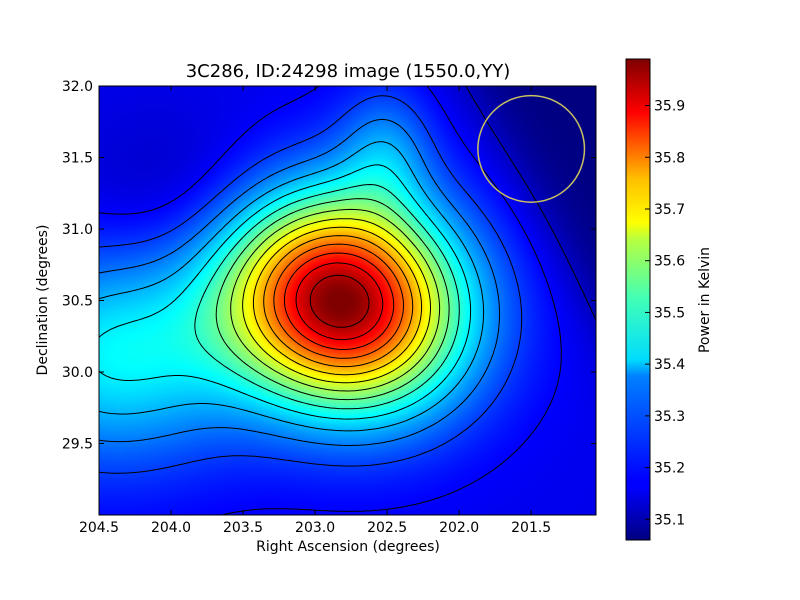 The image size is (800, 600). Describe the element at coordinates (459, 528) in the screenshot. I see `x-tick-label: 202.0` at that location.